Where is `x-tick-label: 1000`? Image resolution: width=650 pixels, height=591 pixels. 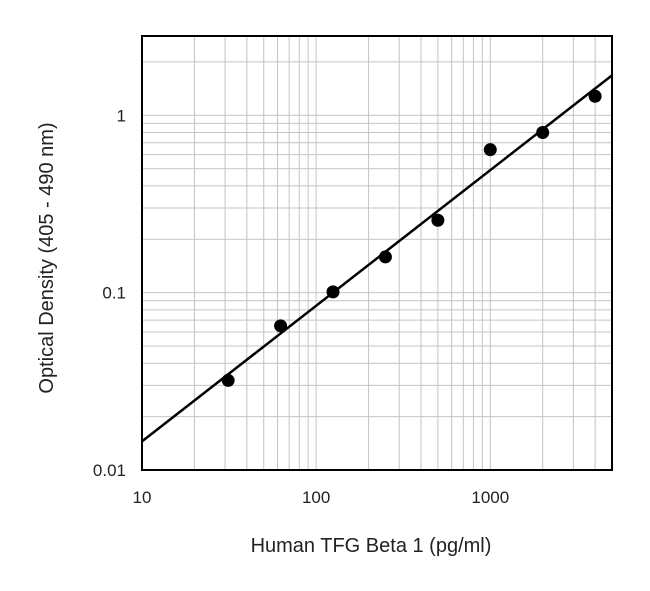
x-tick-label: 1000 is located at coordinates (490, 497).